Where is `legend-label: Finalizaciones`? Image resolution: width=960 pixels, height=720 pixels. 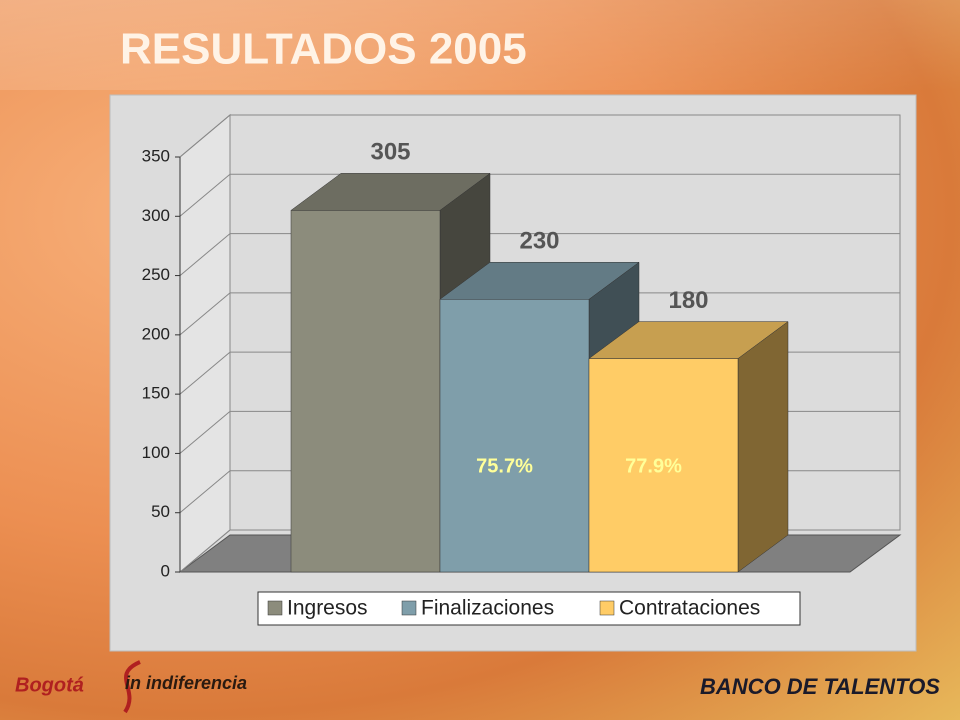
legend-label: Finalizaciones is located at coordinates (487, 608).